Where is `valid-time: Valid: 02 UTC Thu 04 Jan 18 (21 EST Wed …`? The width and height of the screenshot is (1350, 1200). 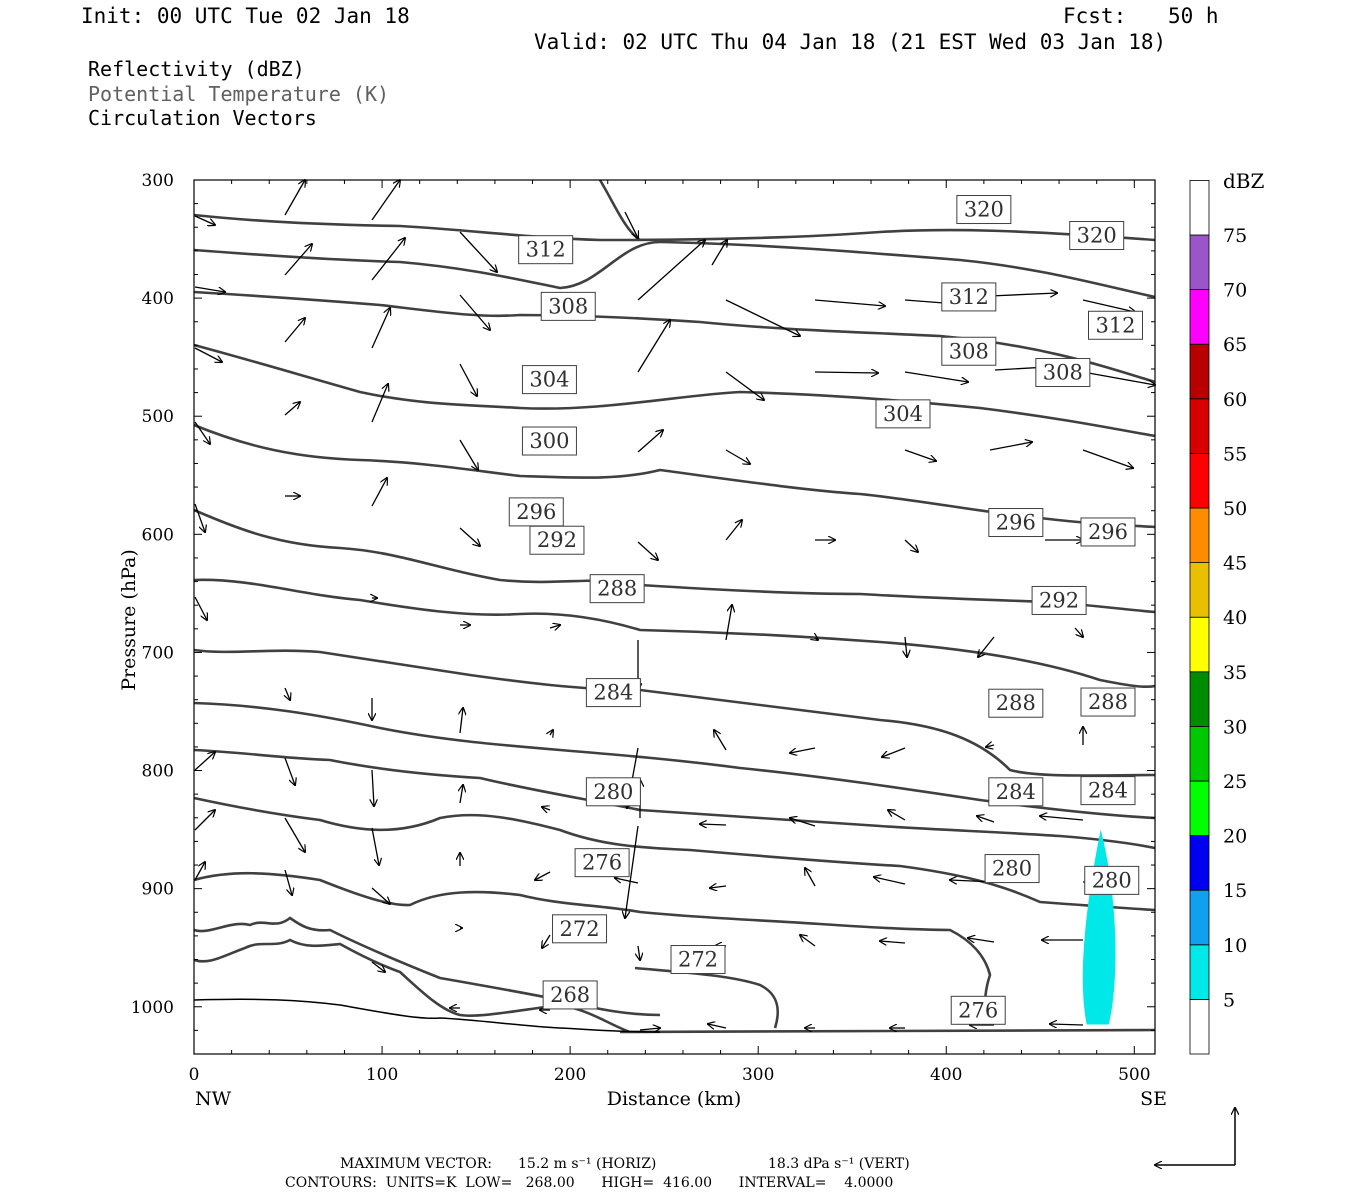
valid-time: Valid: 02 UTC Thu 04 Jan 18 (21 EST Wed … is located at coordinates (850, 42).